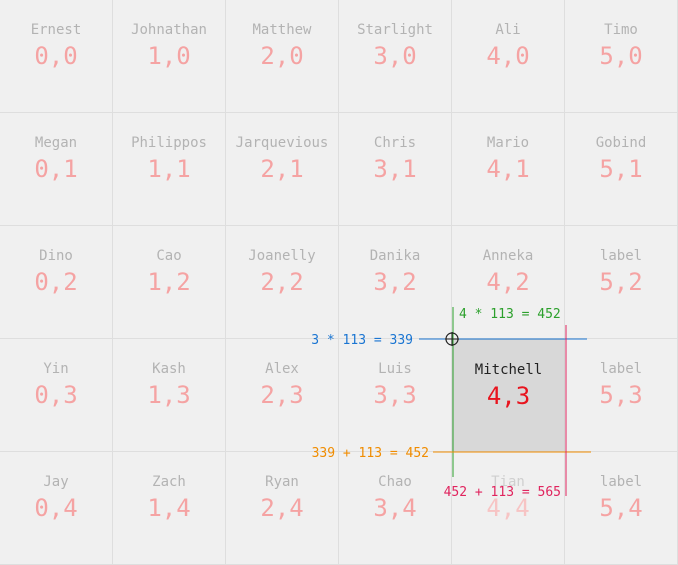  What do you see at coordinates (362, 340) in the screenshot?
I see `top-edge-label: 3 * 113 = 339` at bounding box center [362, 340].